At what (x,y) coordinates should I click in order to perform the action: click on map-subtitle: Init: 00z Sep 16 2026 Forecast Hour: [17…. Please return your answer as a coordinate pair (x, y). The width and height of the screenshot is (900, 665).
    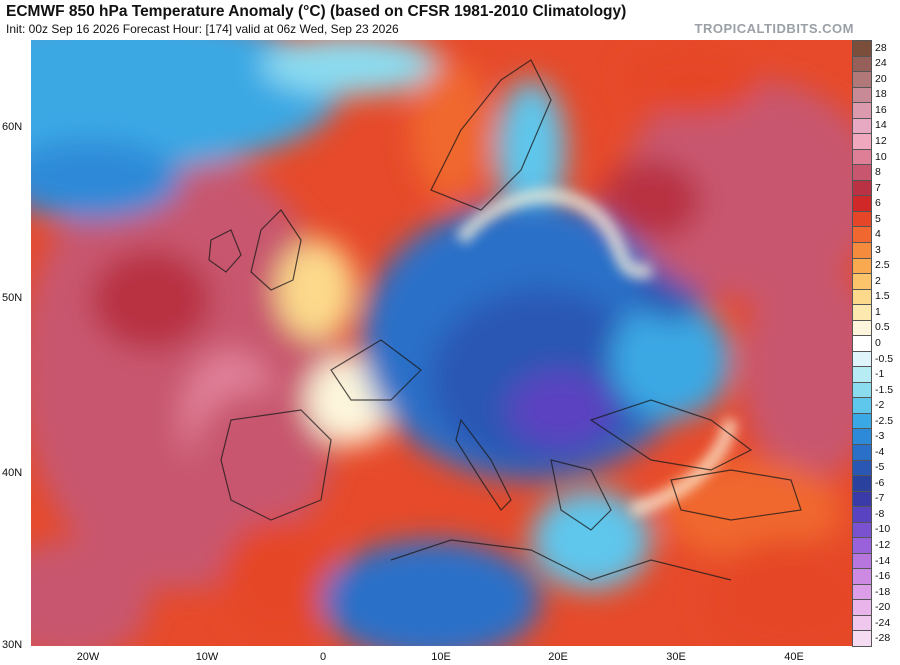
    Looking at the image, I should click on (202, 29).